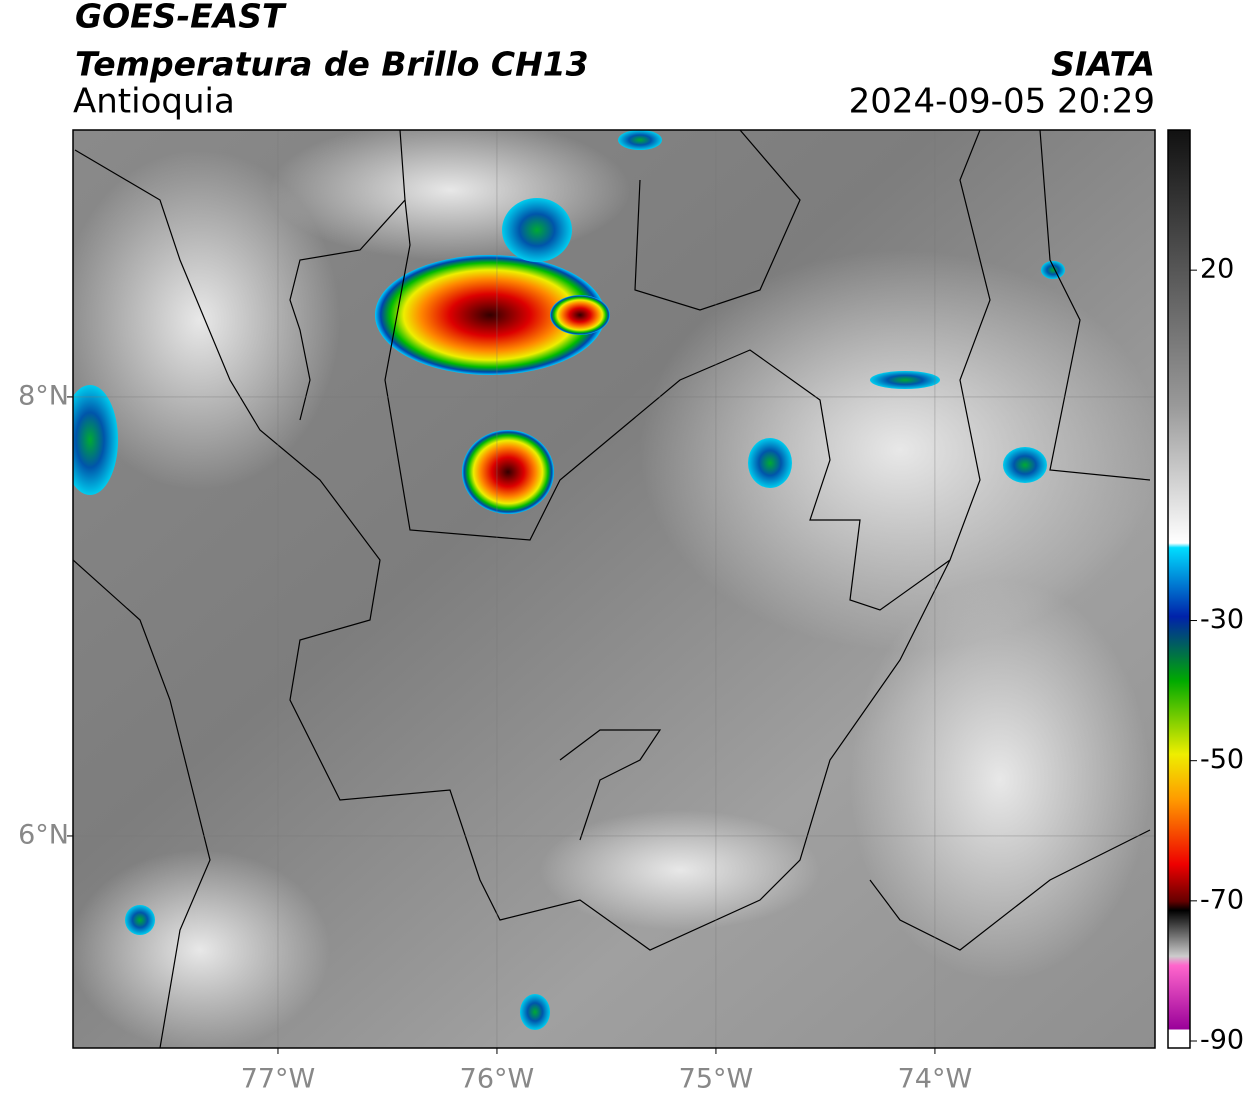 This screenshot has height=1103, width=1252. Describe the element at coordinates (1179, 589) in the screenshot. I see `colorbar` at that location.